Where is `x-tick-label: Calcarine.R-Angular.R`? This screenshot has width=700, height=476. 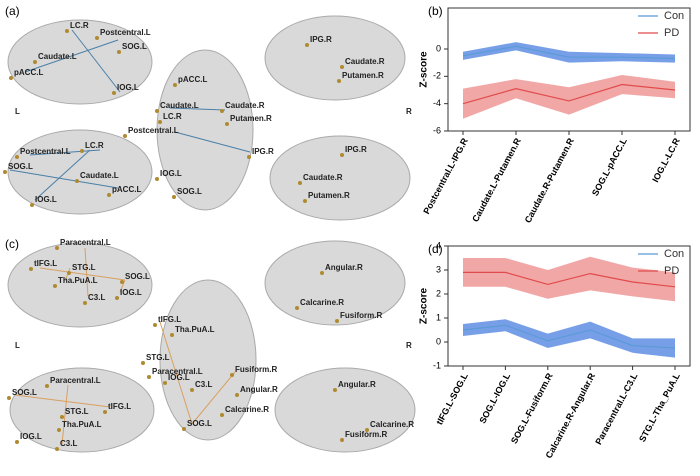 x-tick-label: Calcarine.R-Angular.R is located at coordinates (571, 415).